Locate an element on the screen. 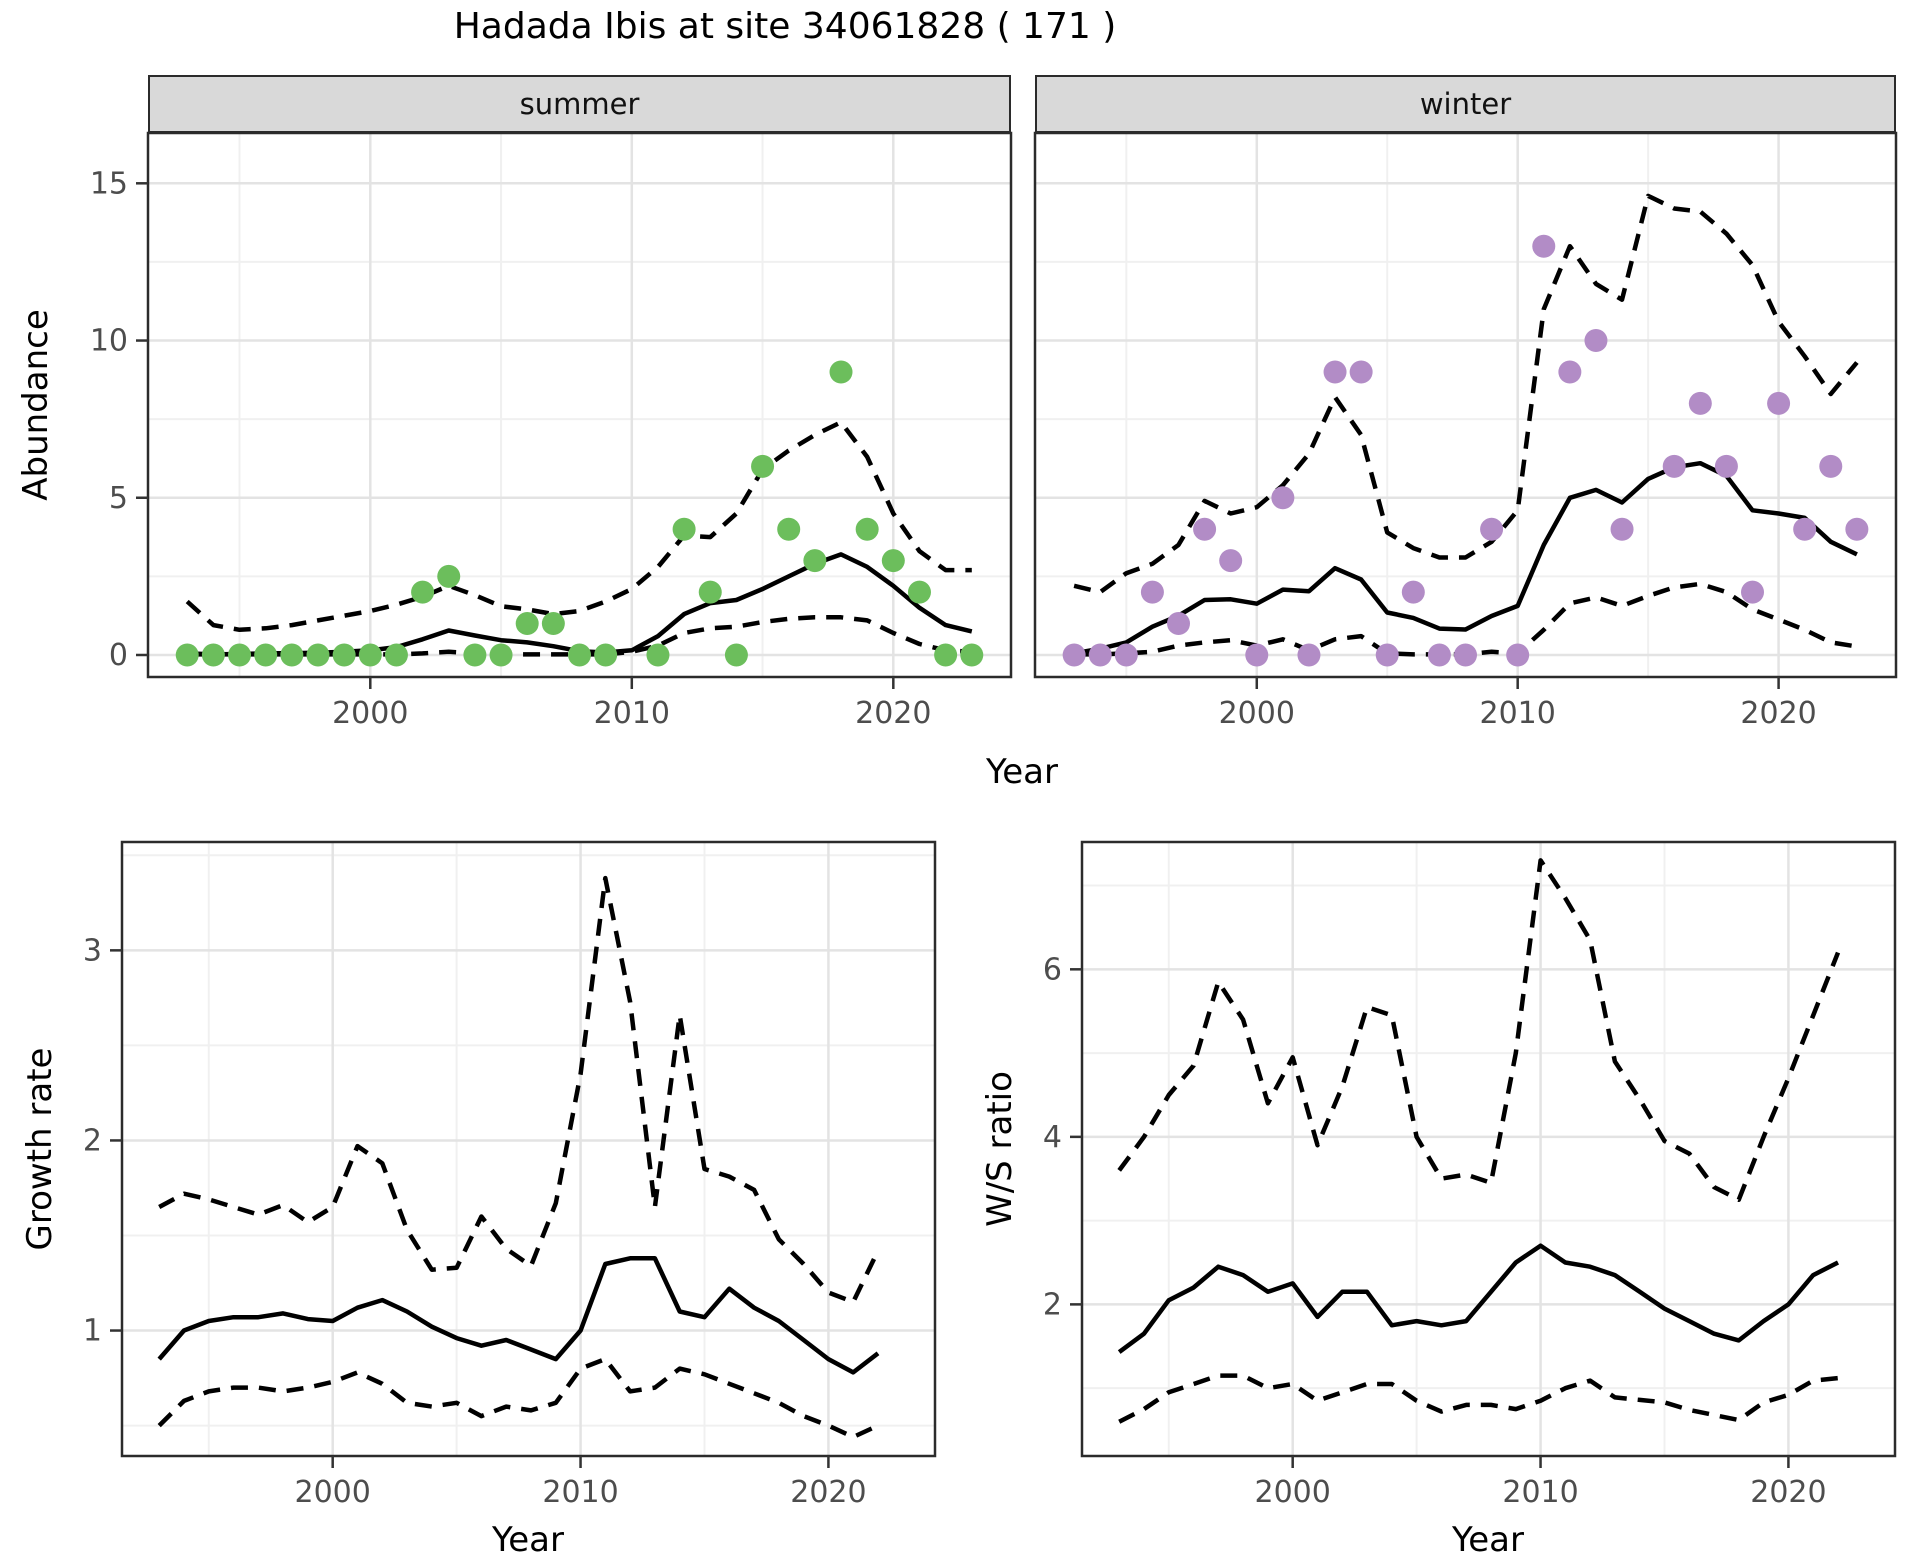 This screenshot has height=1560, width=1920. y-axis-title-abundance: Abundance is located at coordinates (36, 405).